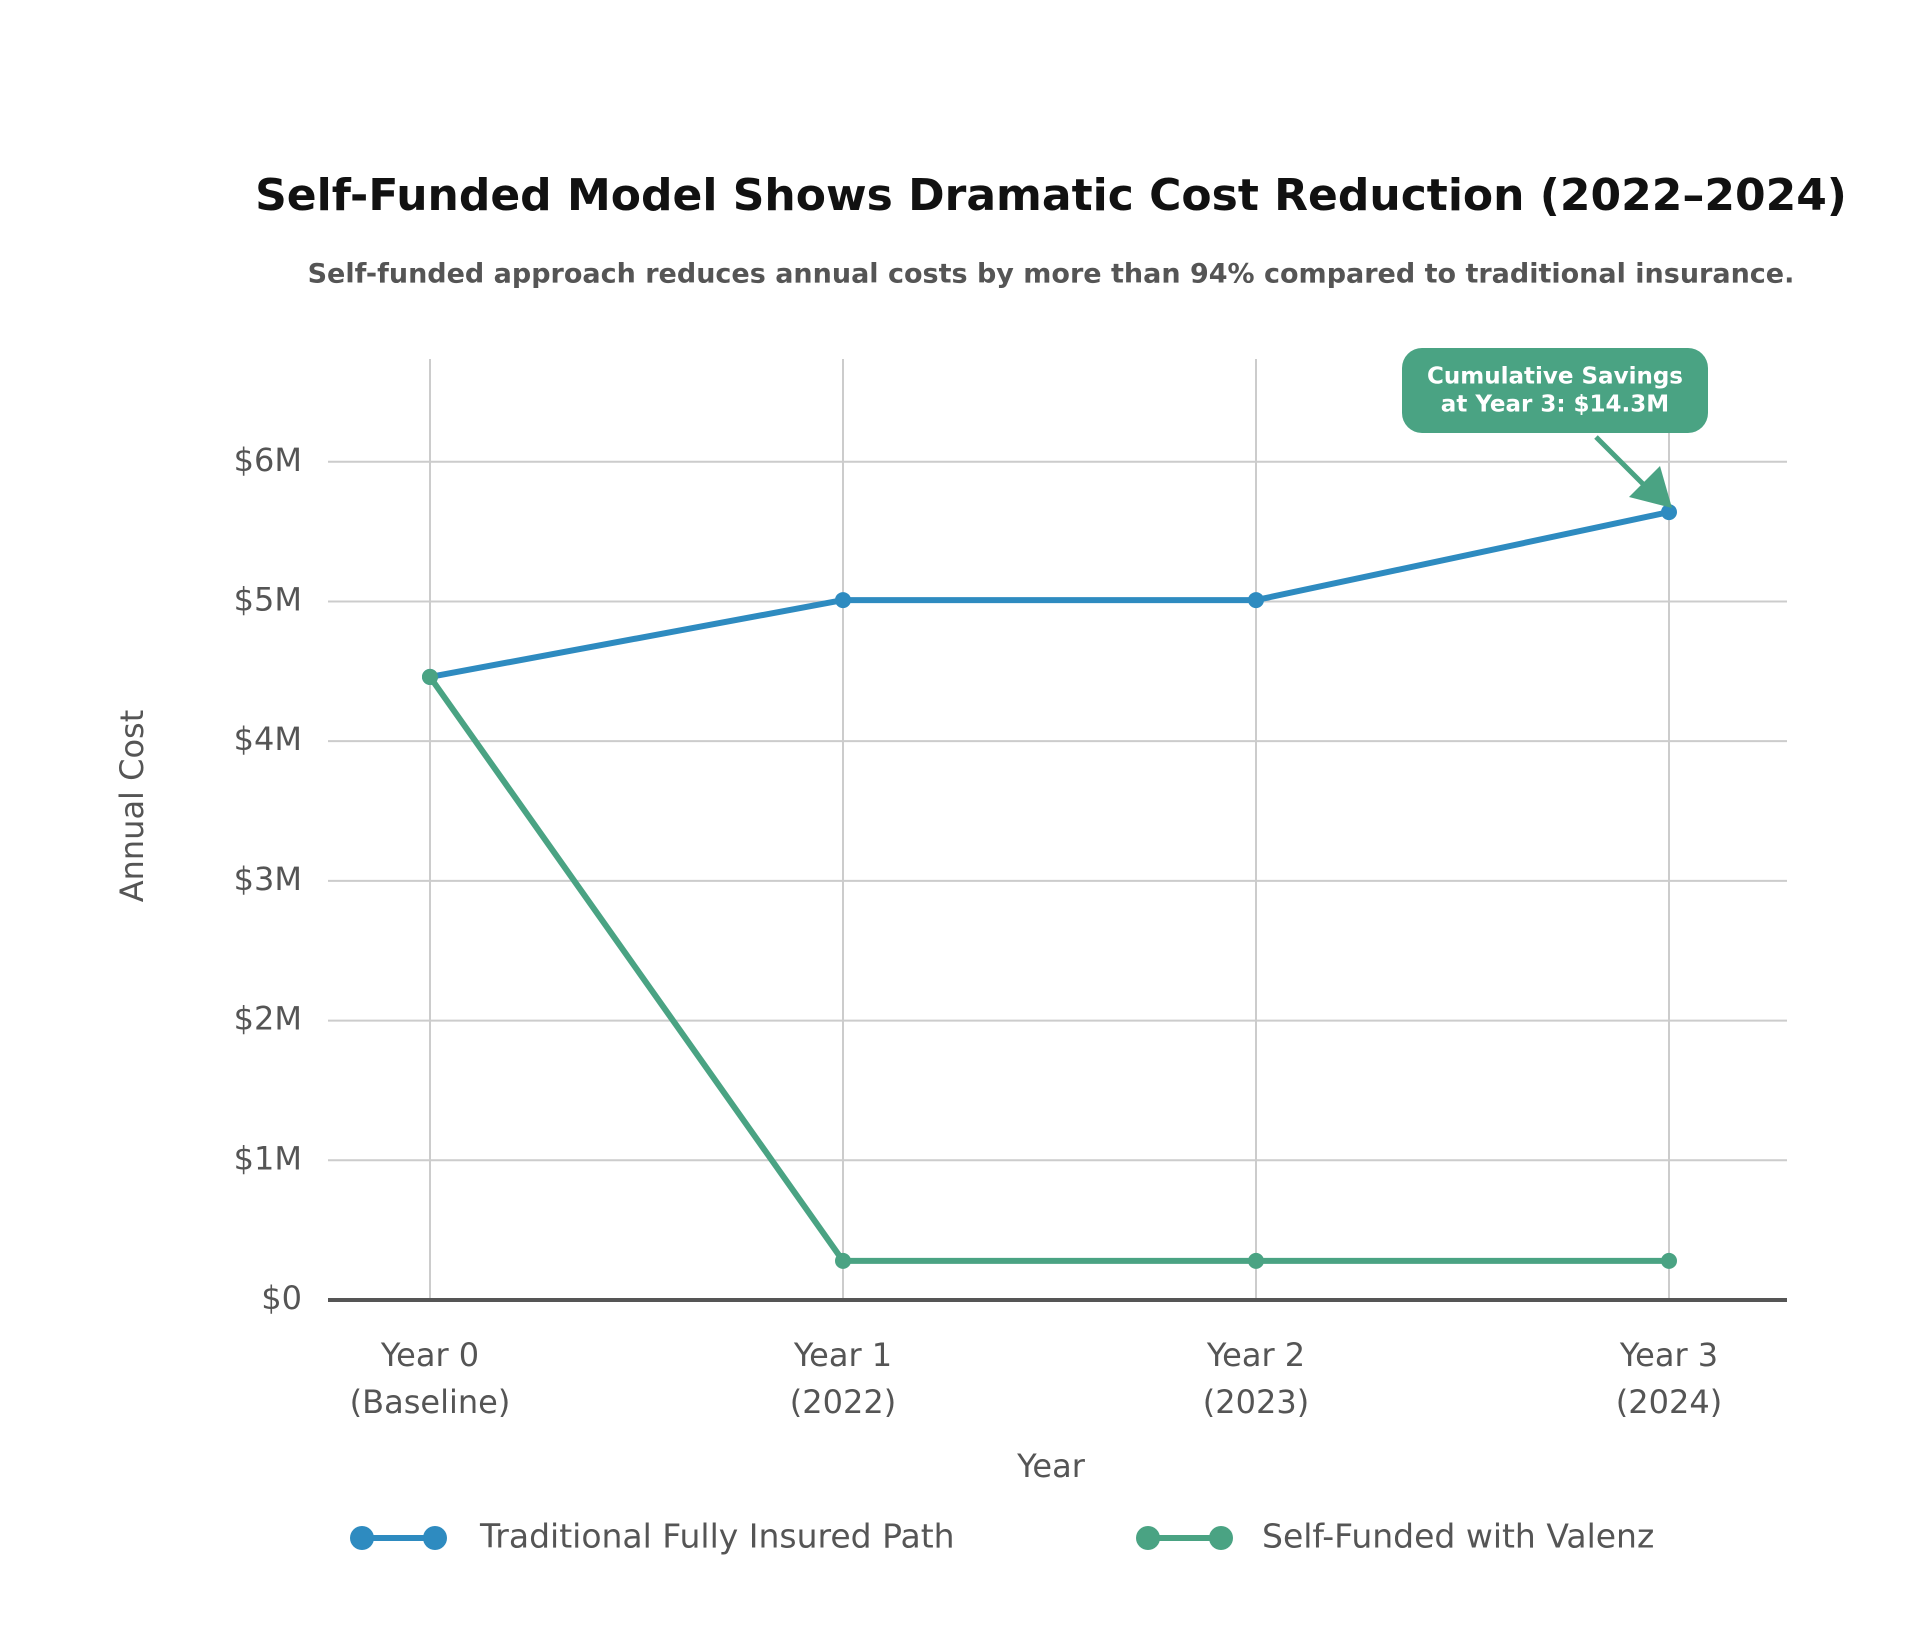 The image size is (1920, 1629). I want to click on x-axis-title: Year, so click(1051, 1466).